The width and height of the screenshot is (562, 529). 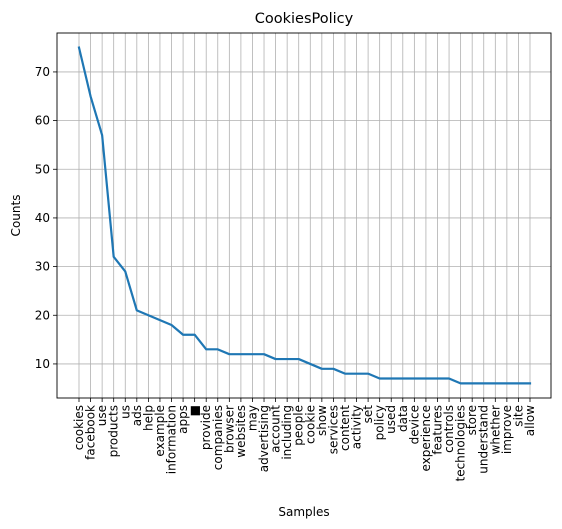 What do you see at coordinates (42, 267) in the screenshot?
I see `y-tick-label: 30` at bounding box center [42, 267].